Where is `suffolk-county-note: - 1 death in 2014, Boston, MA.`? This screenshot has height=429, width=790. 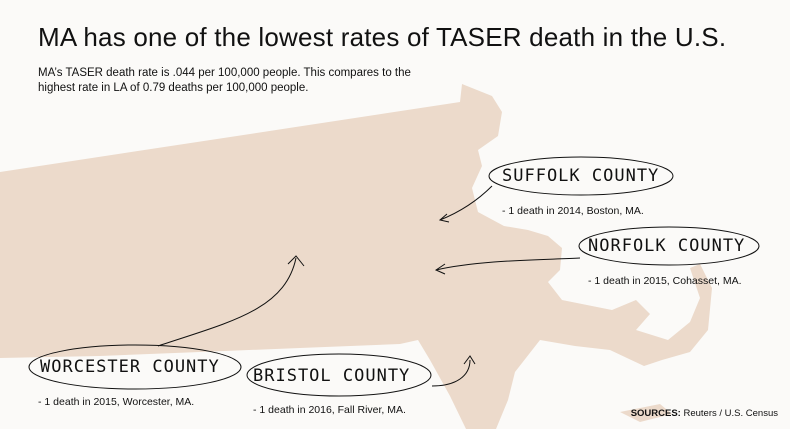
suffolk-county-note: - 1 death in 2014, Boston, MA. is located at coordinates (573, 211).